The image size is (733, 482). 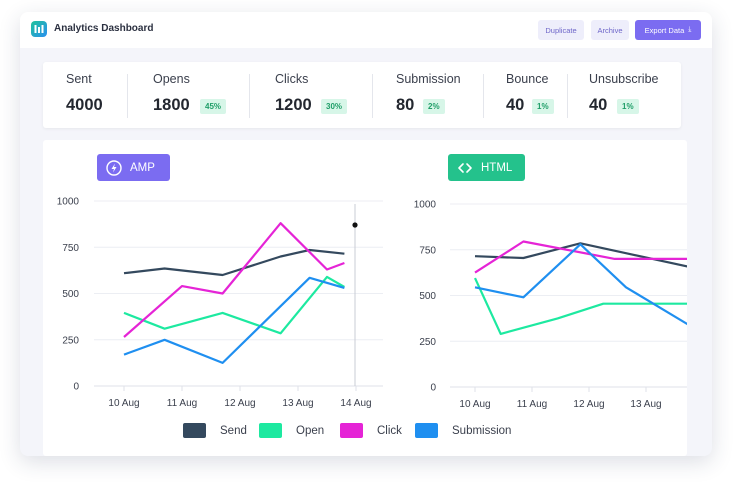 I want to click on stat-value: 1800, so click(x=171, y=105).